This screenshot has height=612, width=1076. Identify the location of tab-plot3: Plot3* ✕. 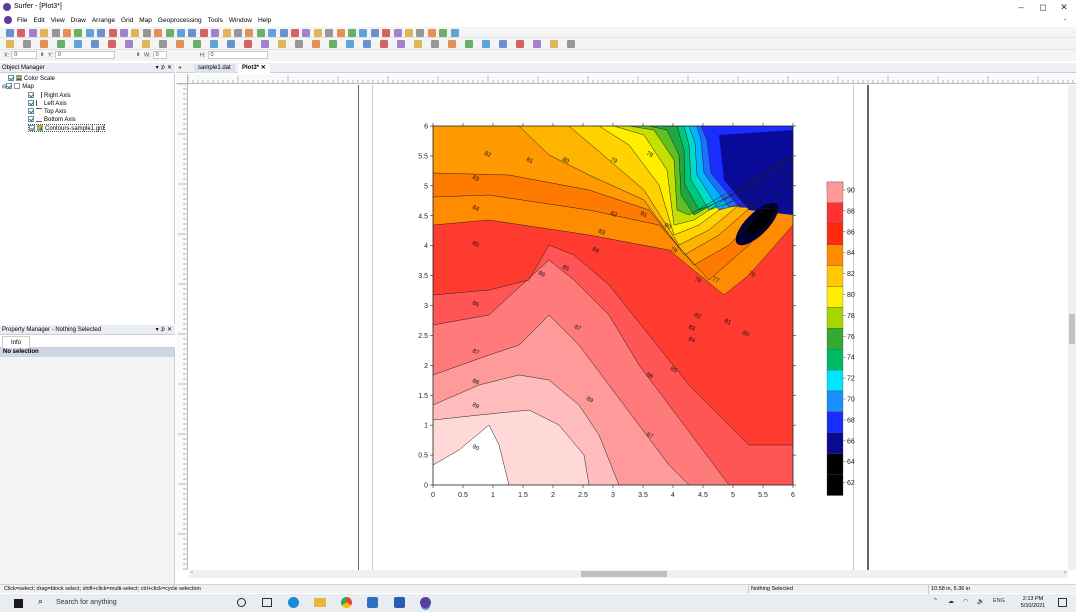
(254, 68).